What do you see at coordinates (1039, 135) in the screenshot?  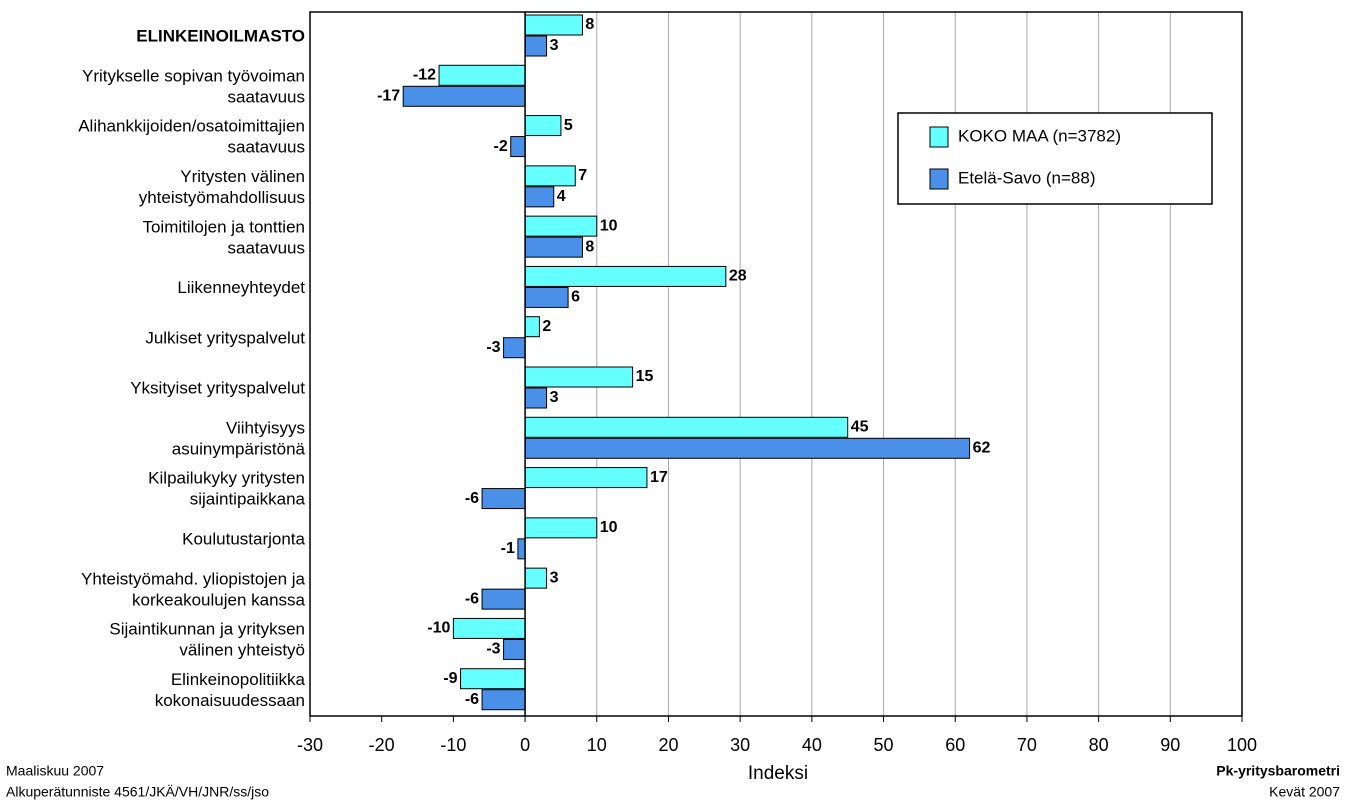 I see `legend-label: KOKO MAA (n=3782)` at bounding box center [1039, 135].